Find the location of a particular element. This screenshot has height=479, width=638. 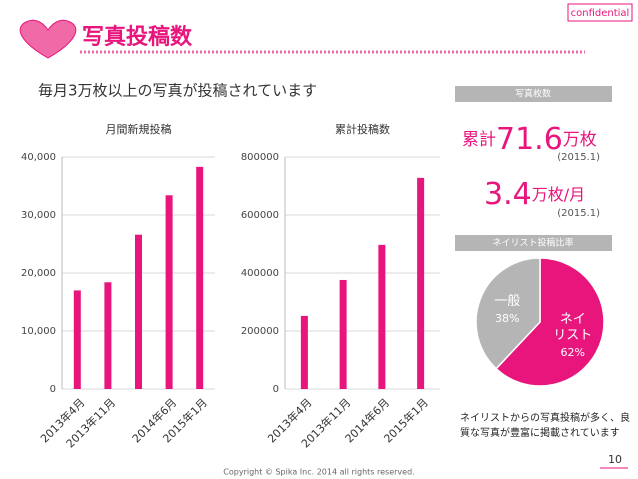

y-tick-label: 10,000 is located at coordinates (38, 331).